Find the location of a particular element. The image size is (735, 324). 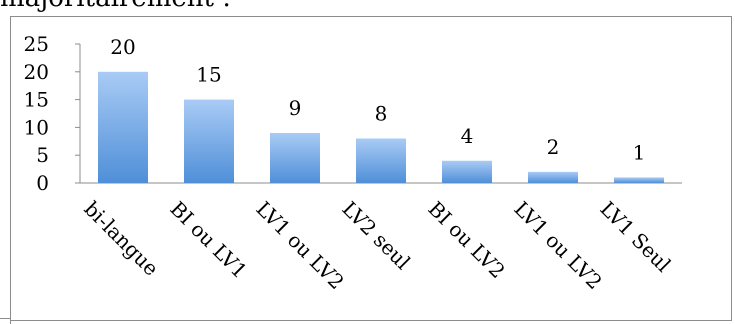

y-tick-label: 25 is located at coordinates (36, 44).